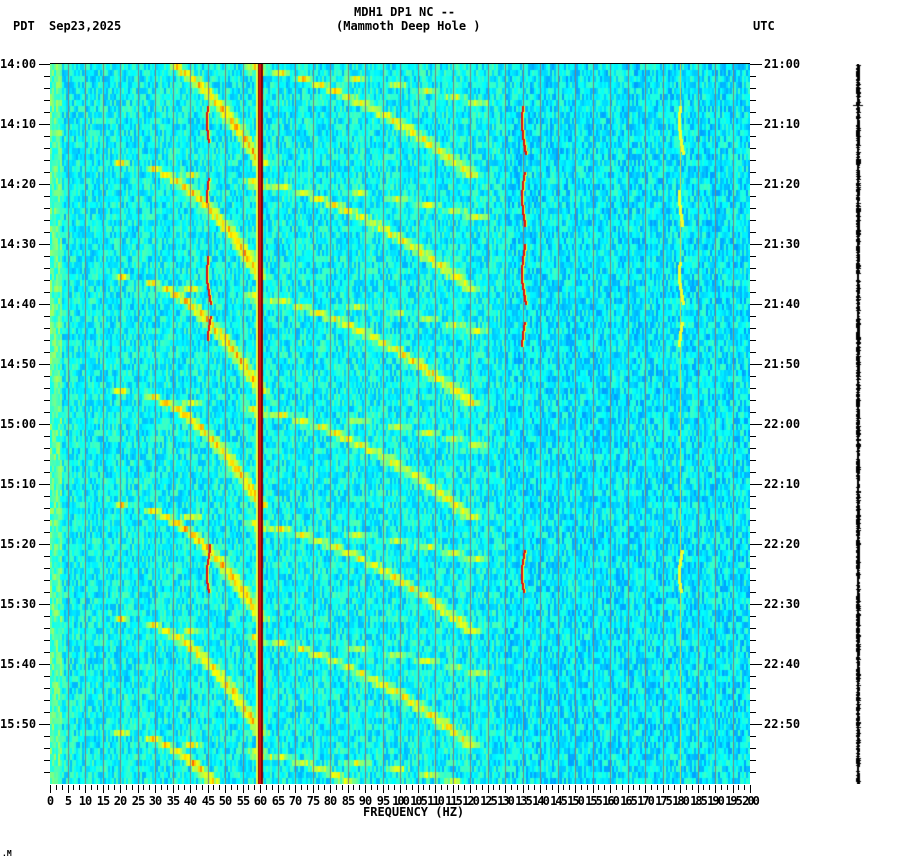  What do you see at coordinates (594, 801) in the screenshot?
I see `x-tick-label: 155` at bounding box center [594, 801].